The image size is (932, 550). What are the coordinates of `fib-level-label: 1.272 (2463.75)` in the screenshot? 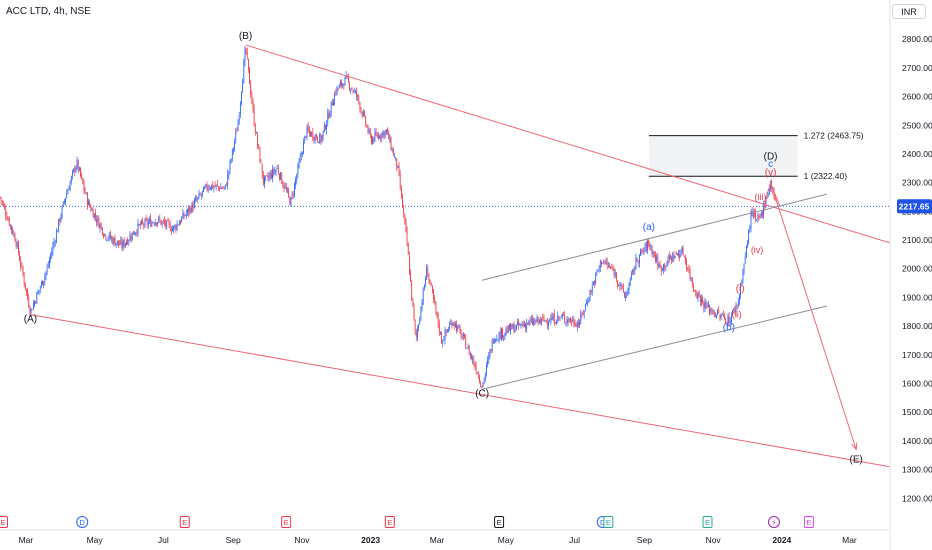 It's located at (834, 136).